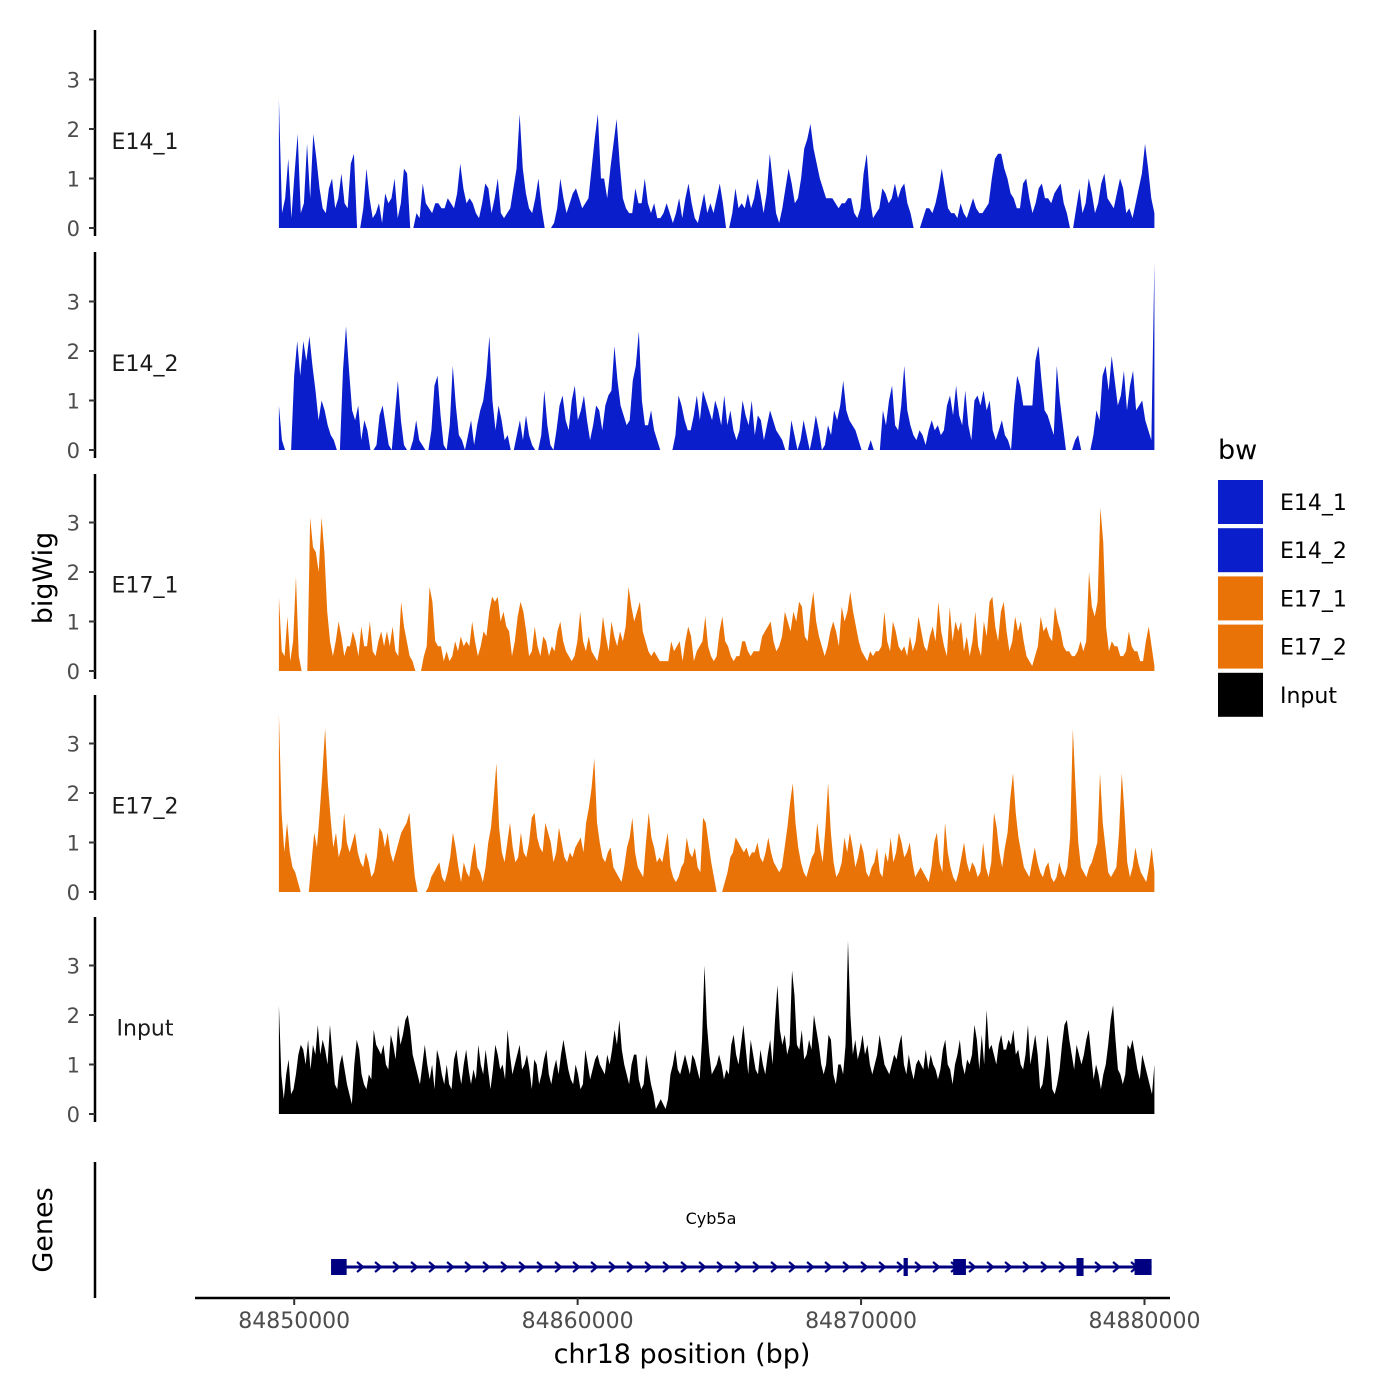  What do you see at coordinates (590, 1230) in the screenshot?
I see `genes-track: Genes Cyb5a` at bounding box center [590, 1230].